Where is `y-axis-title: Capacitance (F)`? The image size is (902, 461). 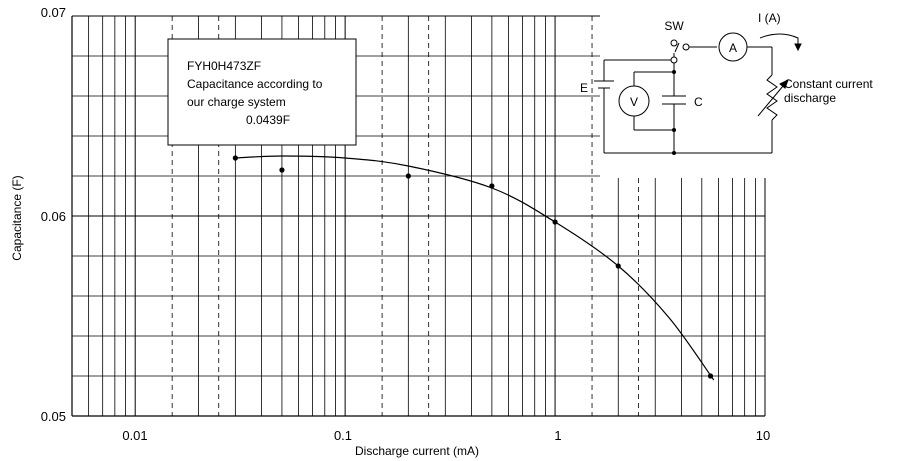 y-axis-title: Capacitance (F) is located at coordinates (17, 217).